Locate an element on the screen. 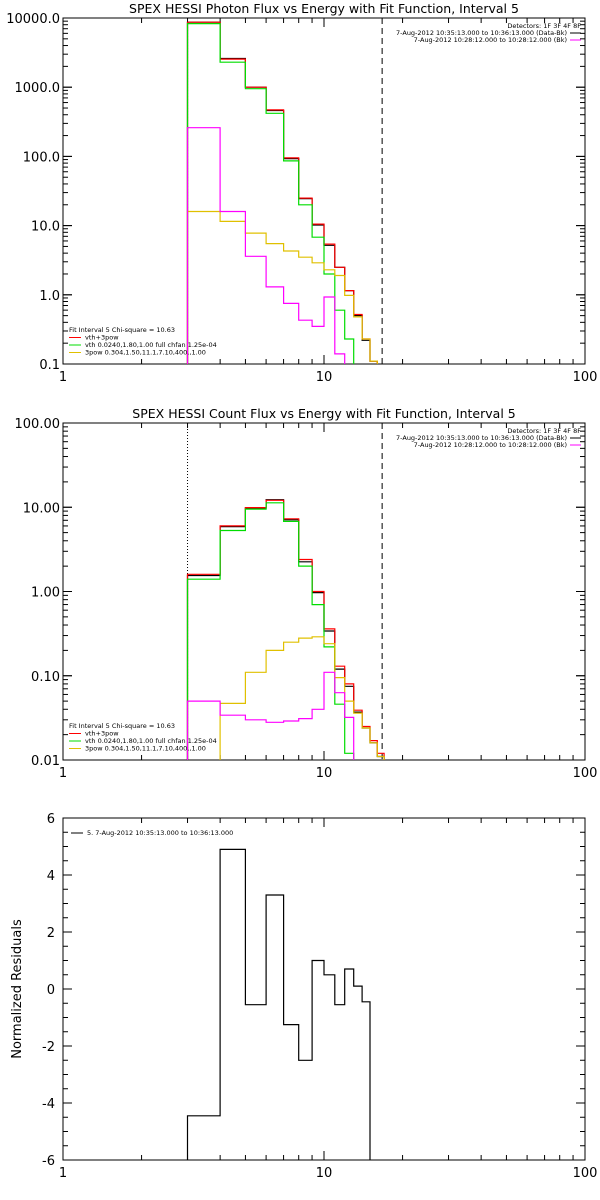  y-tick-label: 0.10 is located at coordinates (45, 677).